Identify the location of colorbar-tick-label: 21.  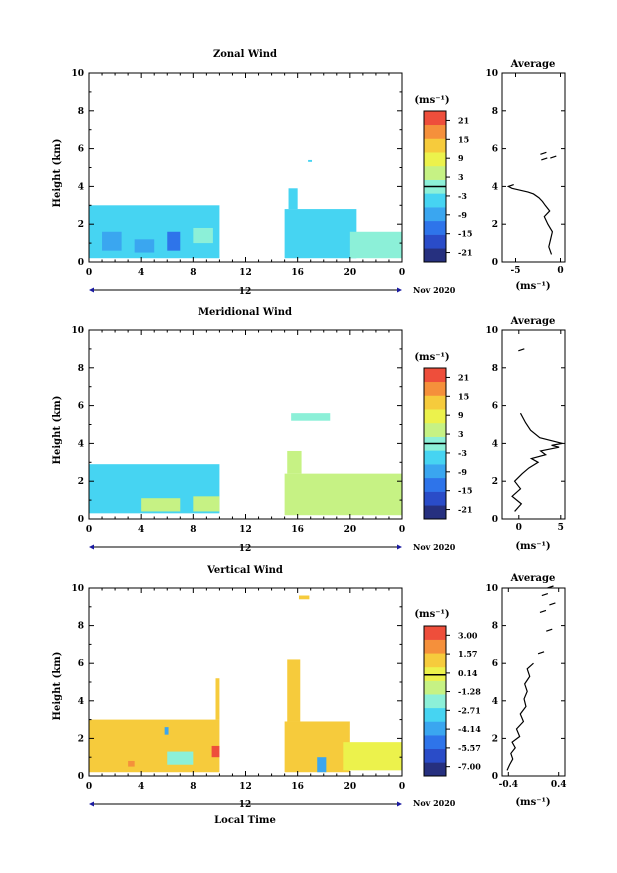
(463, 120).